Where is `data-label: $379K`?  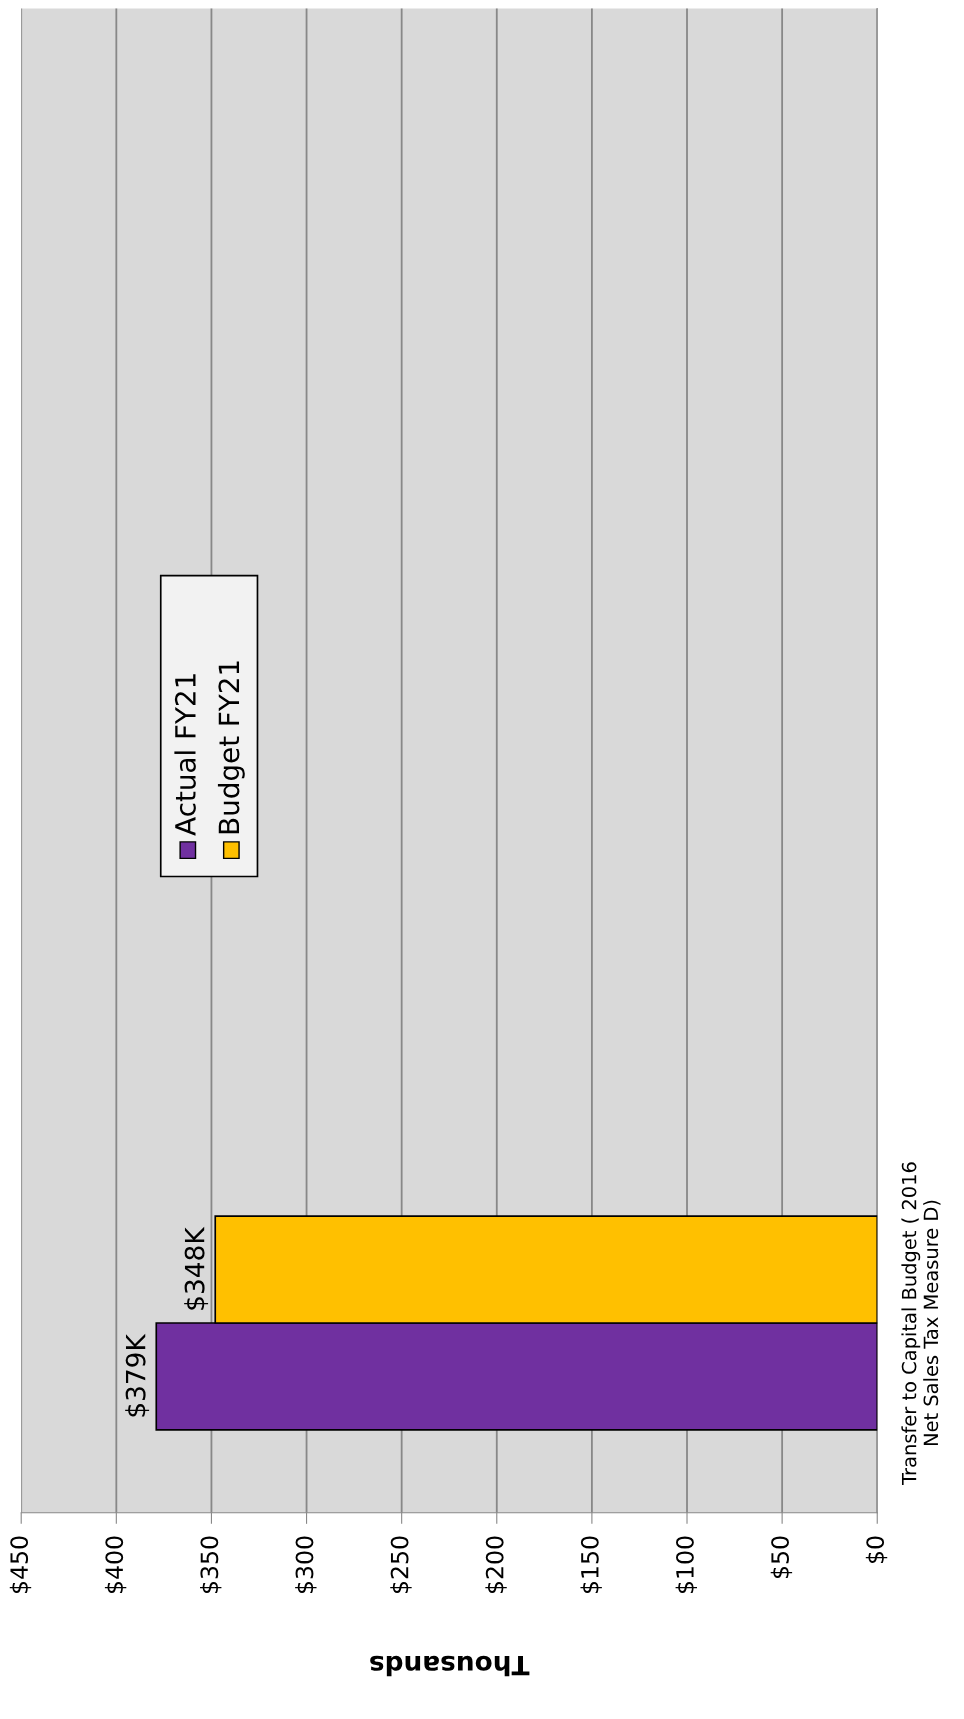 data-label: $379K is located at coordinates (137, 1375).